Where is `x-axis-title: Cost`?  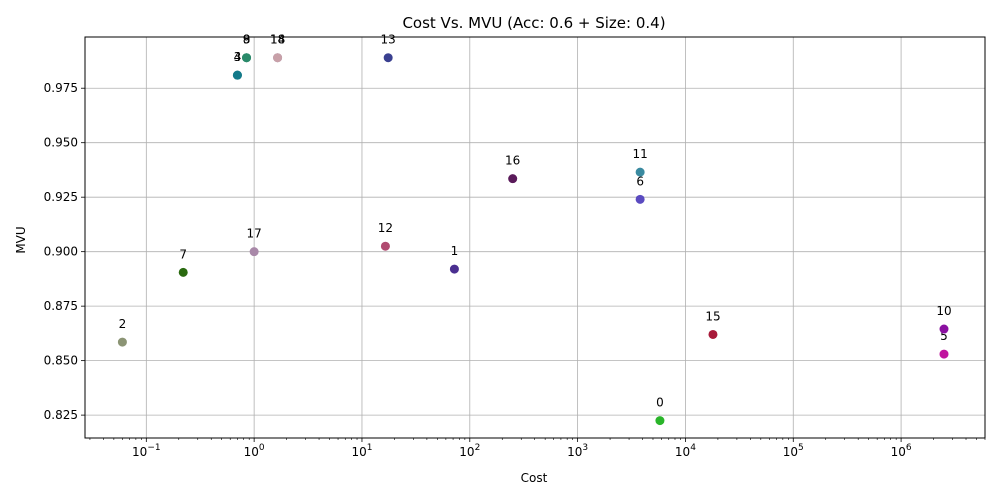
x-axis-title: Cost is located at coordinates (534, 478).